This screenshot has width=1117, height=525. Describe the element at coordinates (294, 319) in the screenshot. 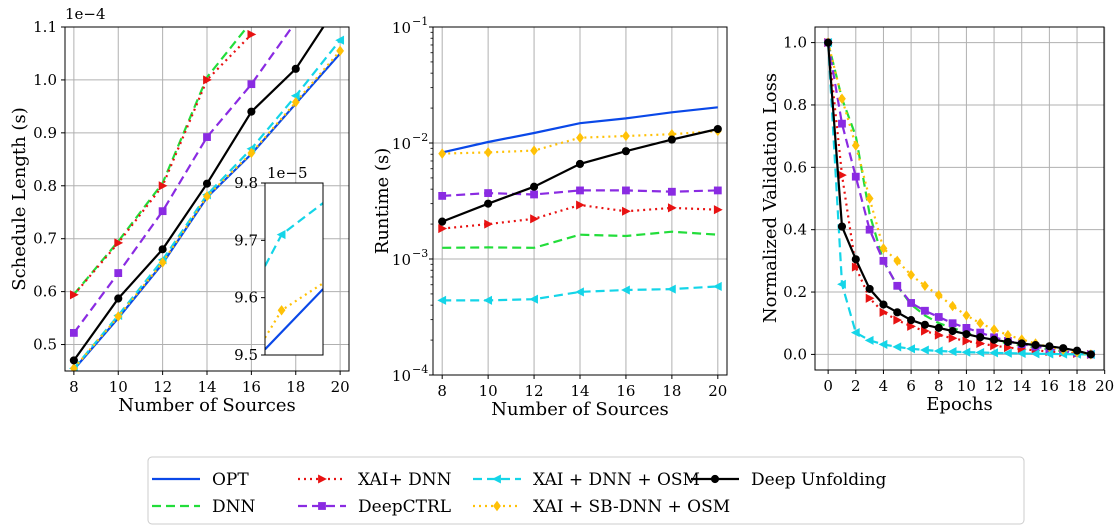

I see `inset-line-opt` at that location.